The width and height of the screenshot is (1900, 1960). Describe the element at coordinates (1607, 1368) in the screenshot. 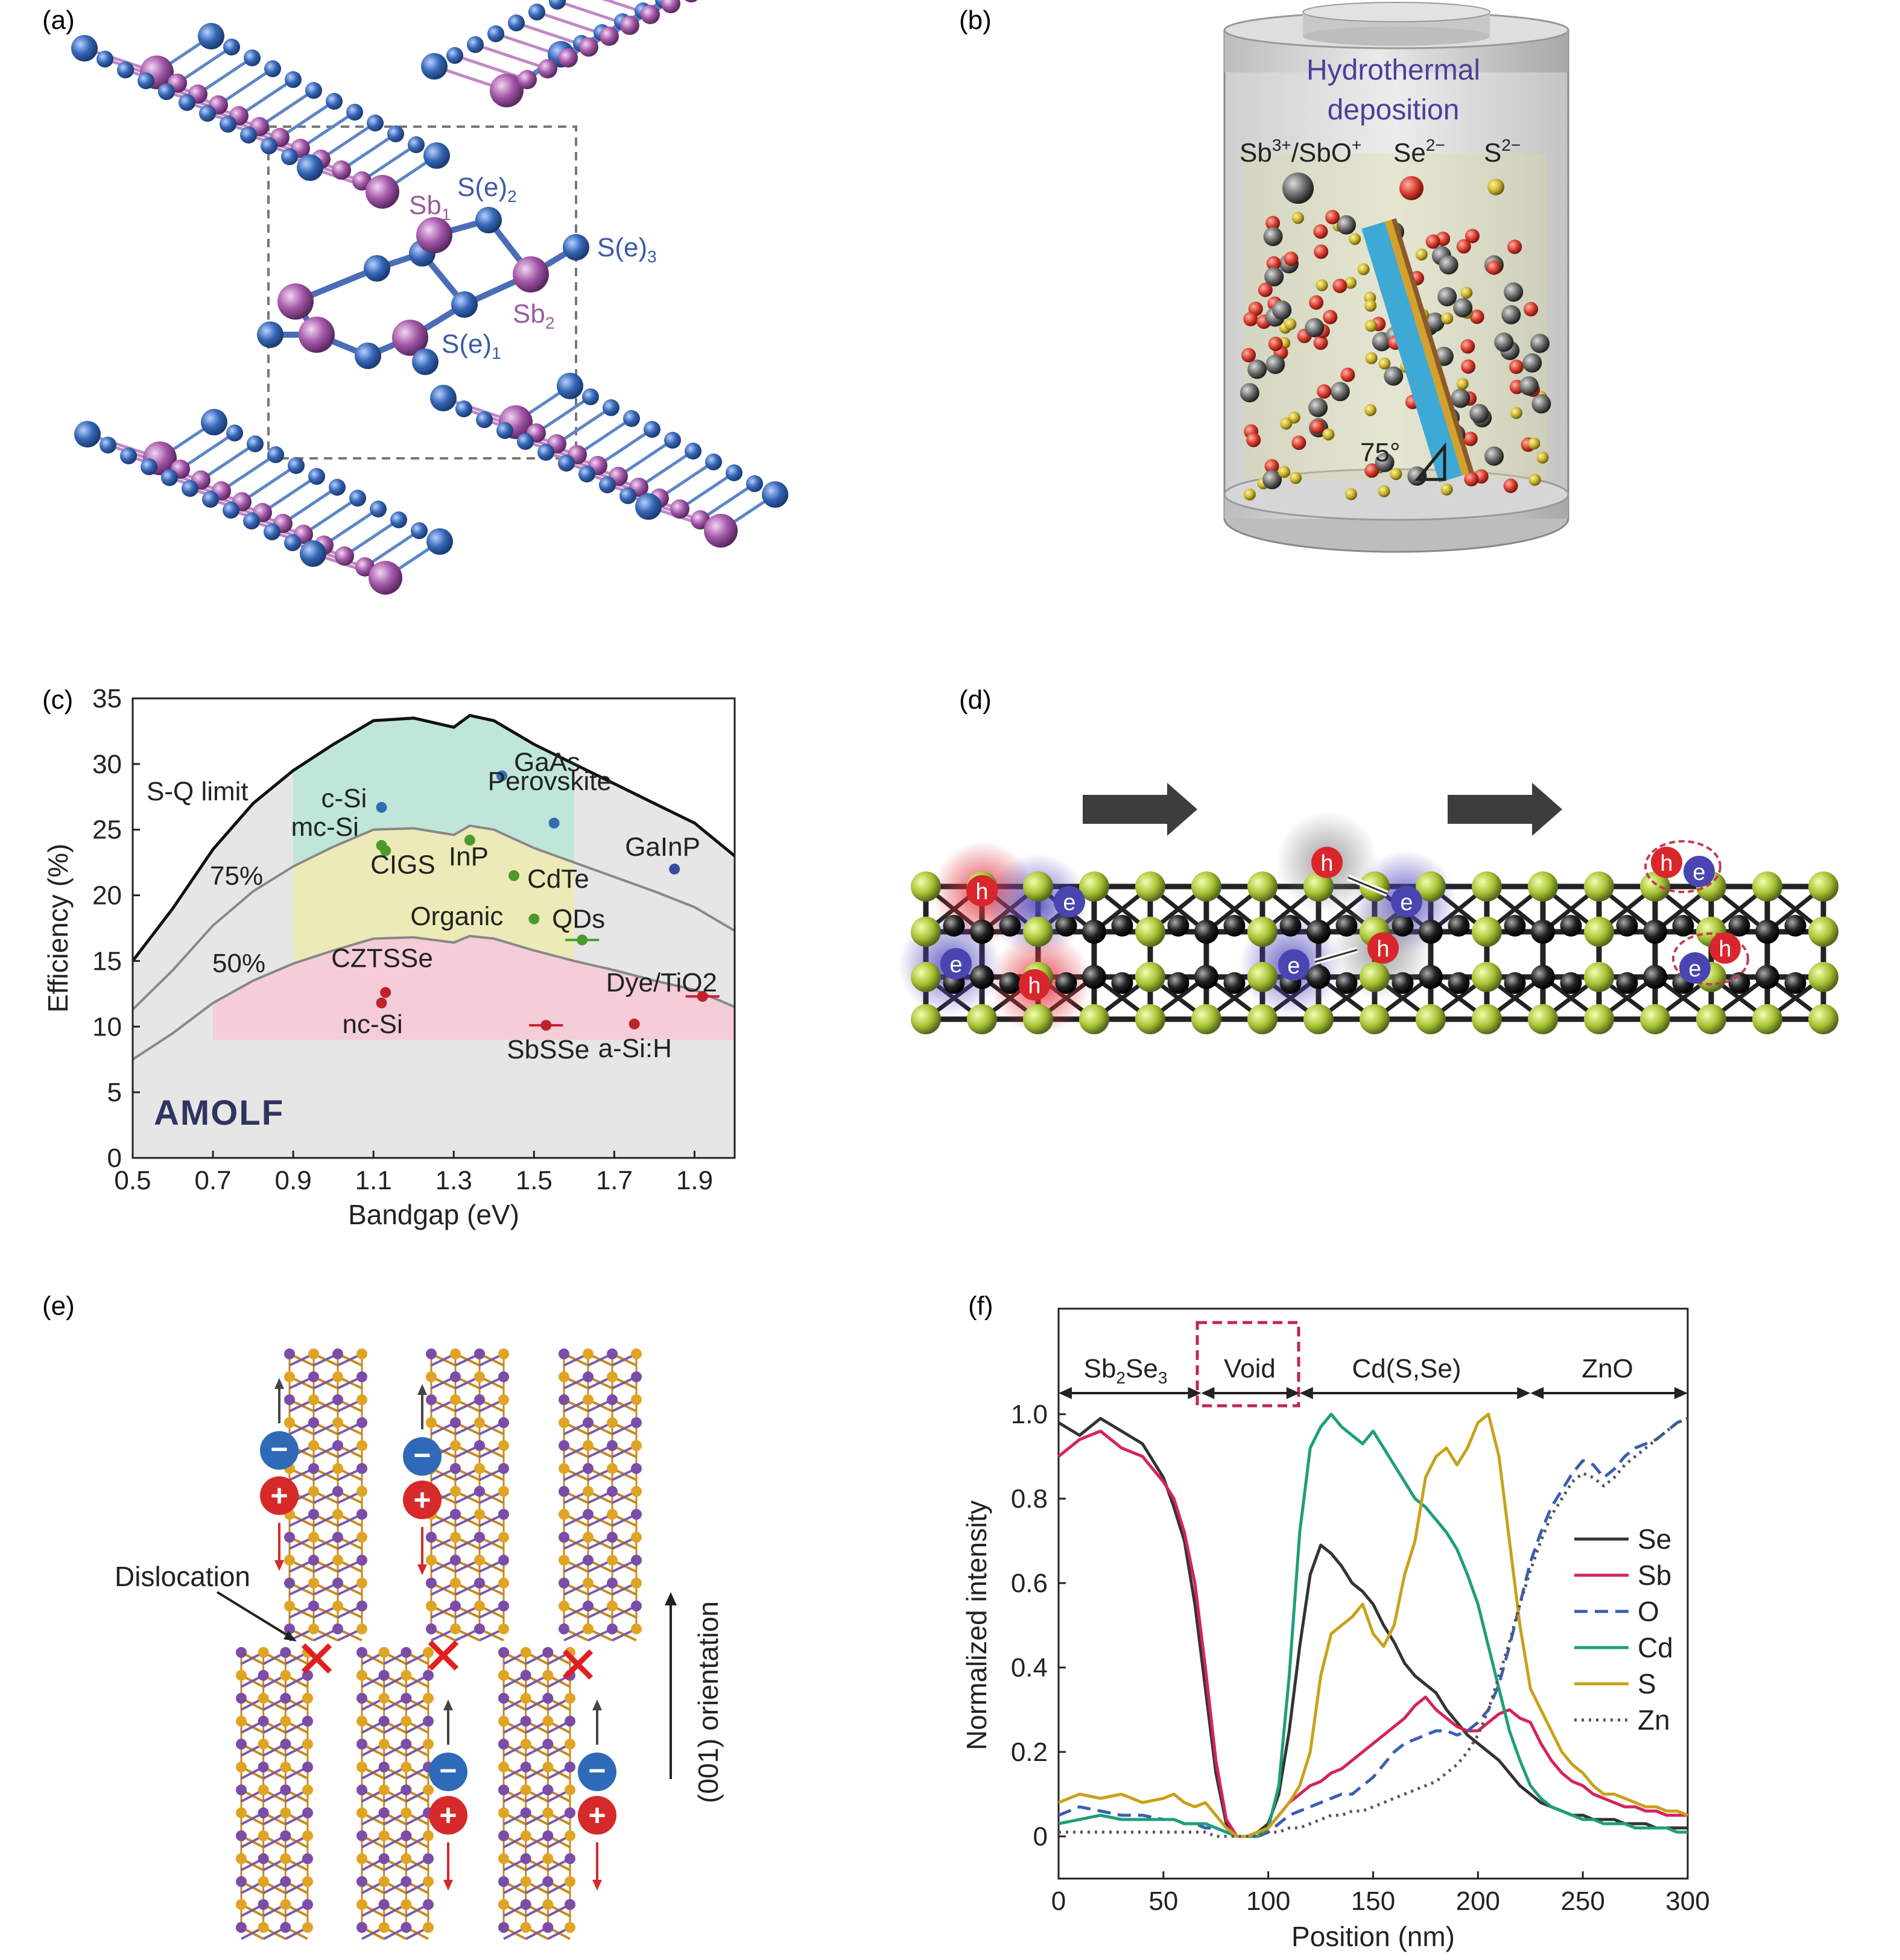

I see `region-zno: ZnO` at that location.